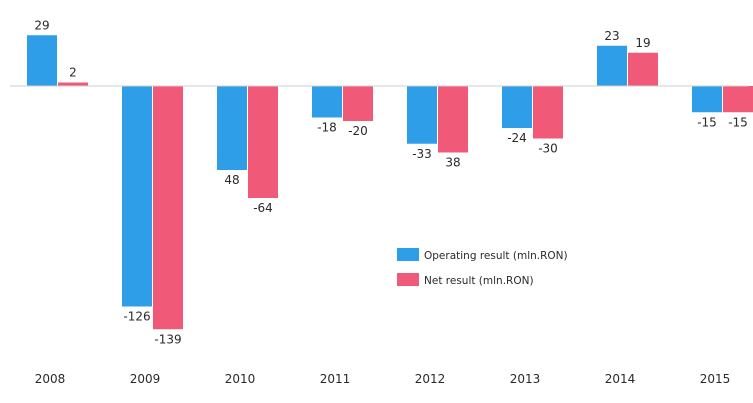 The width and height of the screenshot is (753, 403). I want to click on bar-s1-2009, so click(168, 208).